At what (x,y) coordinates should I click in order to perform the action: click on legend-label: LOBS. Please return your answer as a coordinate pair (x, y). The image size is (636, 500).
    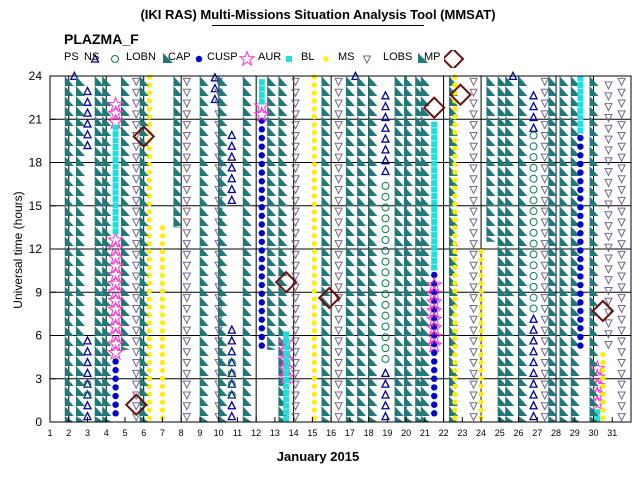
    Looking at the image, I should click on (398, 57).